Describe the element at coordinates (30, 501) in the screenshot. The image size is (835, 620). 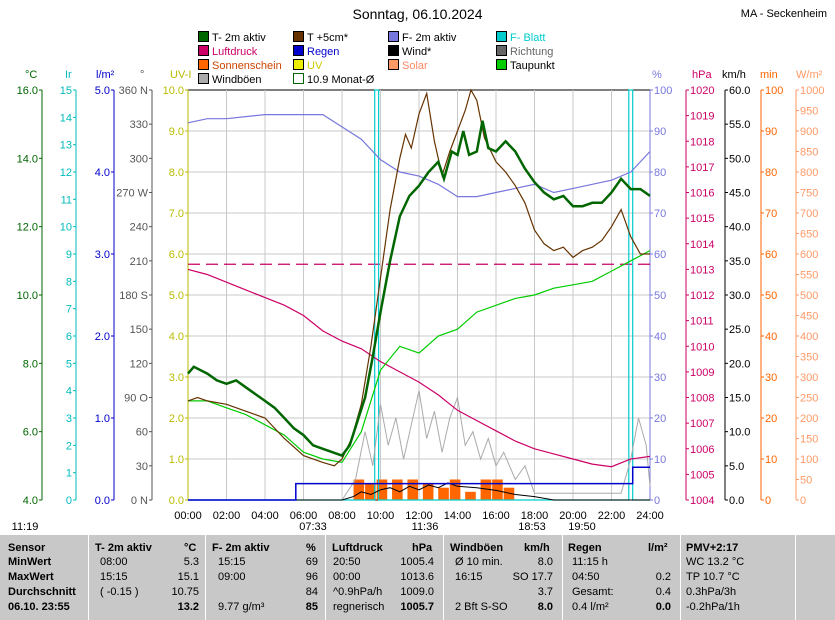
I see `axis-temp-tick-label: 4.0` at that location.